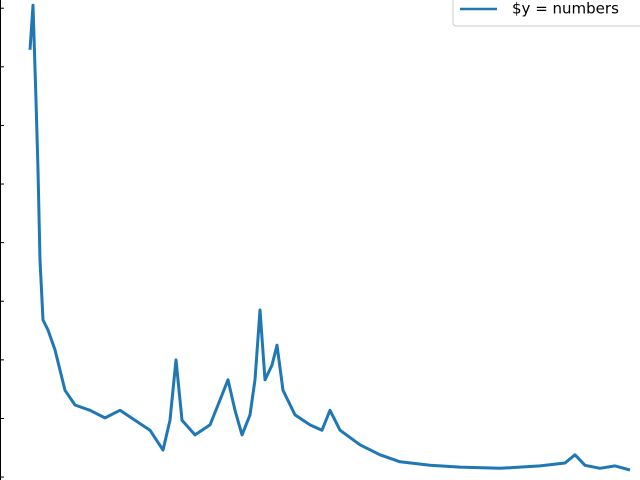 The width and height of the screenshot is (640, 480). Describe the element at coordinates (565, 9) in the screenshot. I see `legend-label: $y = numbers` at that location.